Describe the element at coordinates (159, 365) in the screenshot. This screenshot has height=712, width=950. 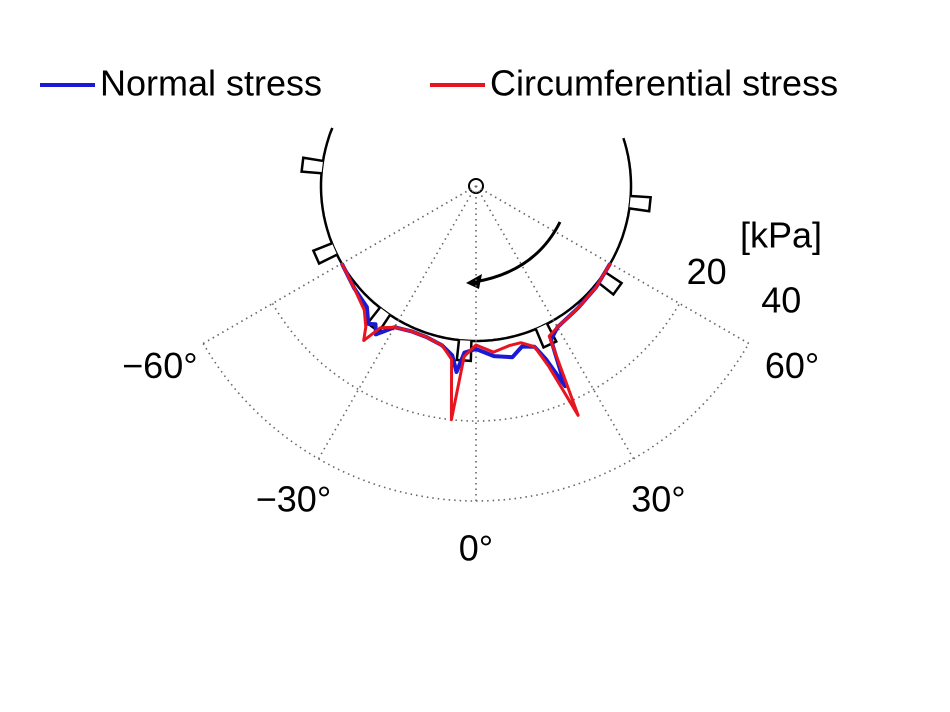
I see `theta-tick-label: −60°` at that location.